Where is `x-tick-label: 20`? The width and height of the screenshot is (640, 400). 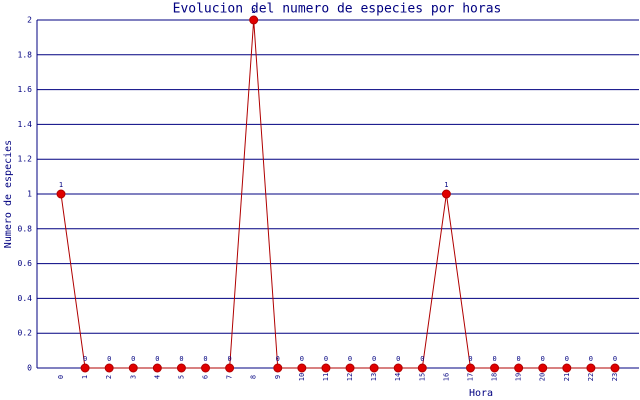
x-tick-label: 20 is located at coordinates (543, 377).